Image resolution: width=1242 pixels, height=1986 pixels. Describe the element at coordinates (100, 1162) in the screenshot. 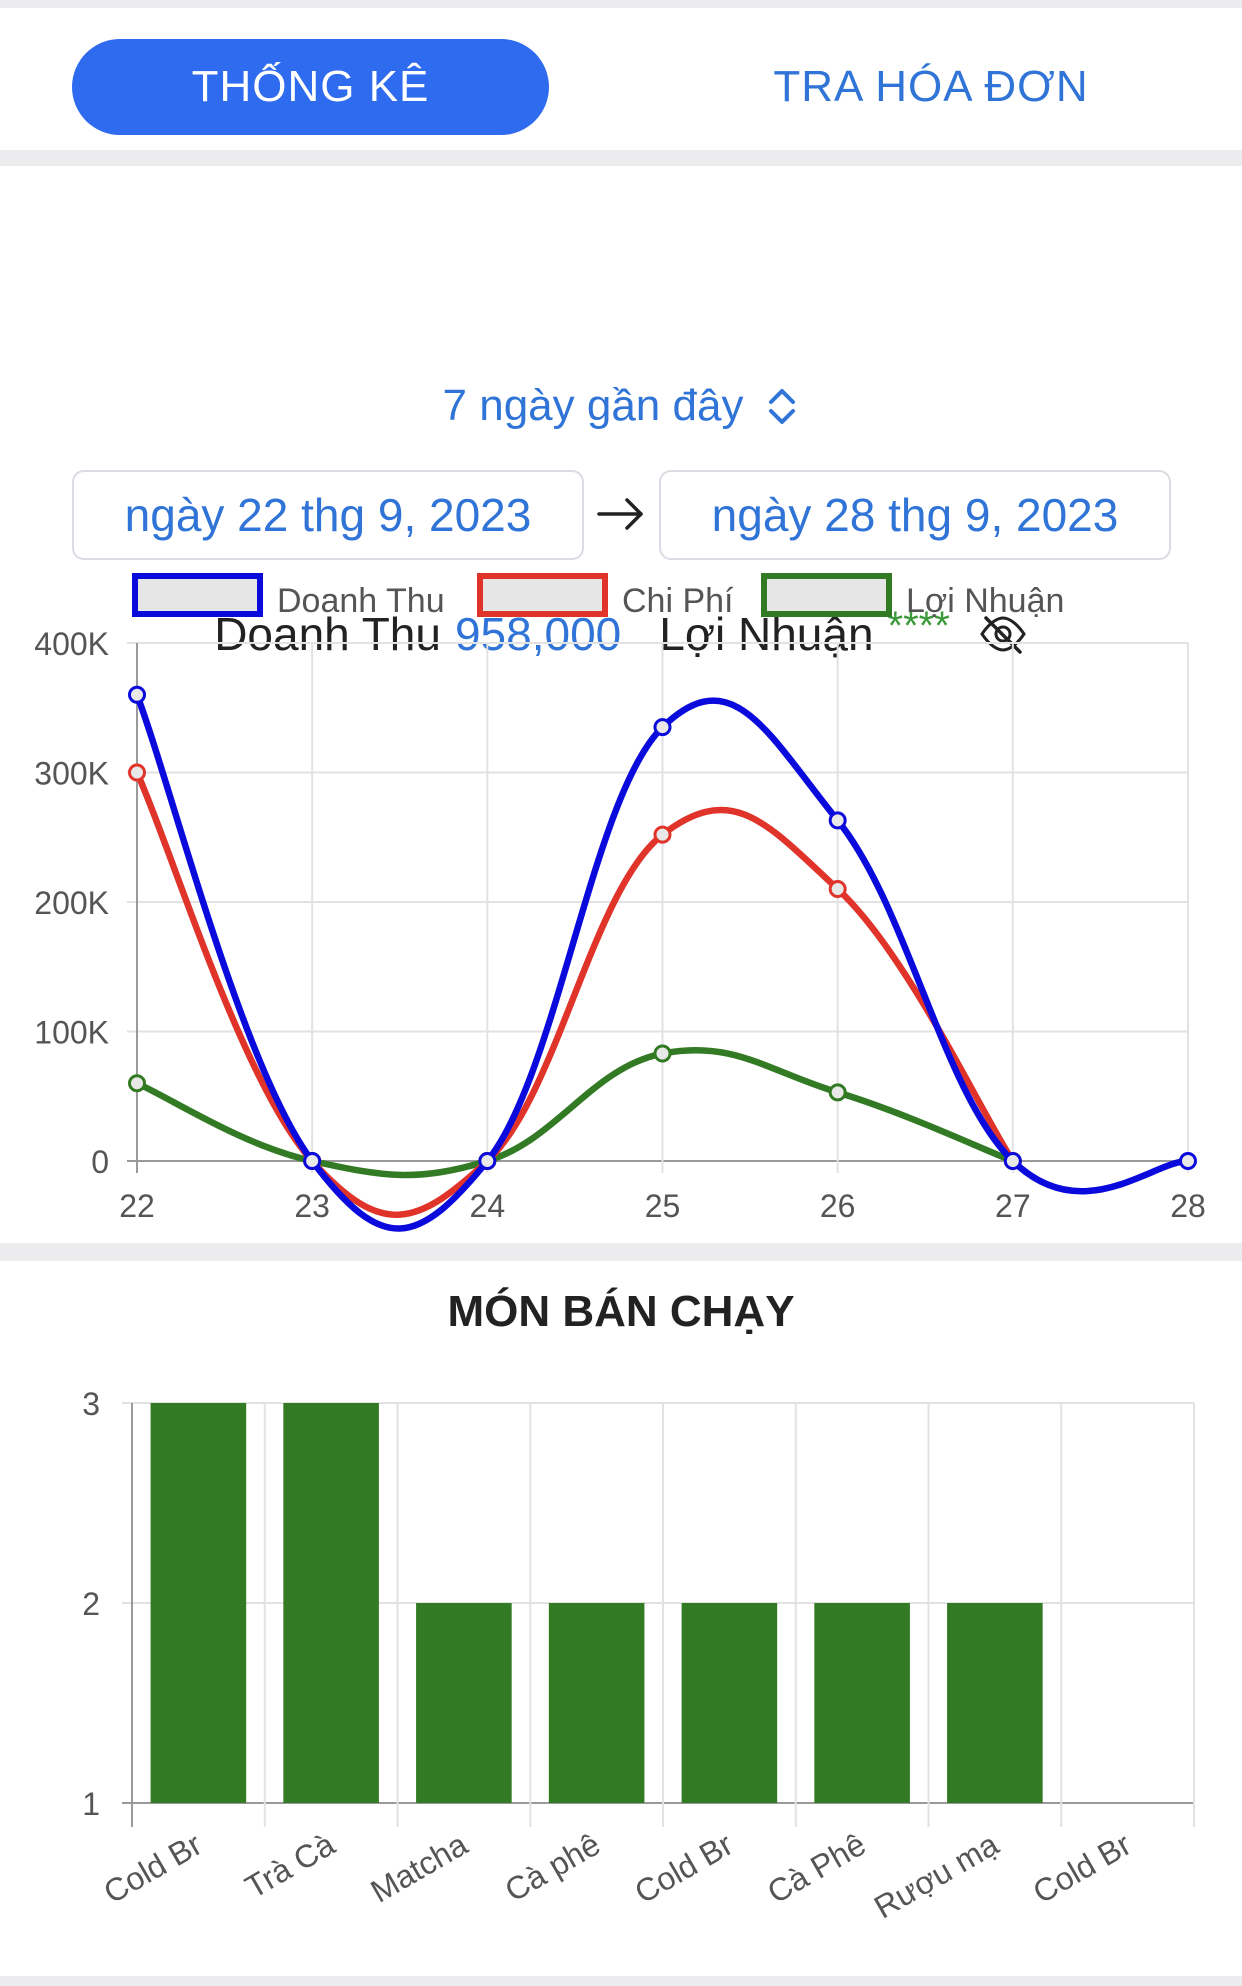

I see `y-tick-label: 0` at that location.